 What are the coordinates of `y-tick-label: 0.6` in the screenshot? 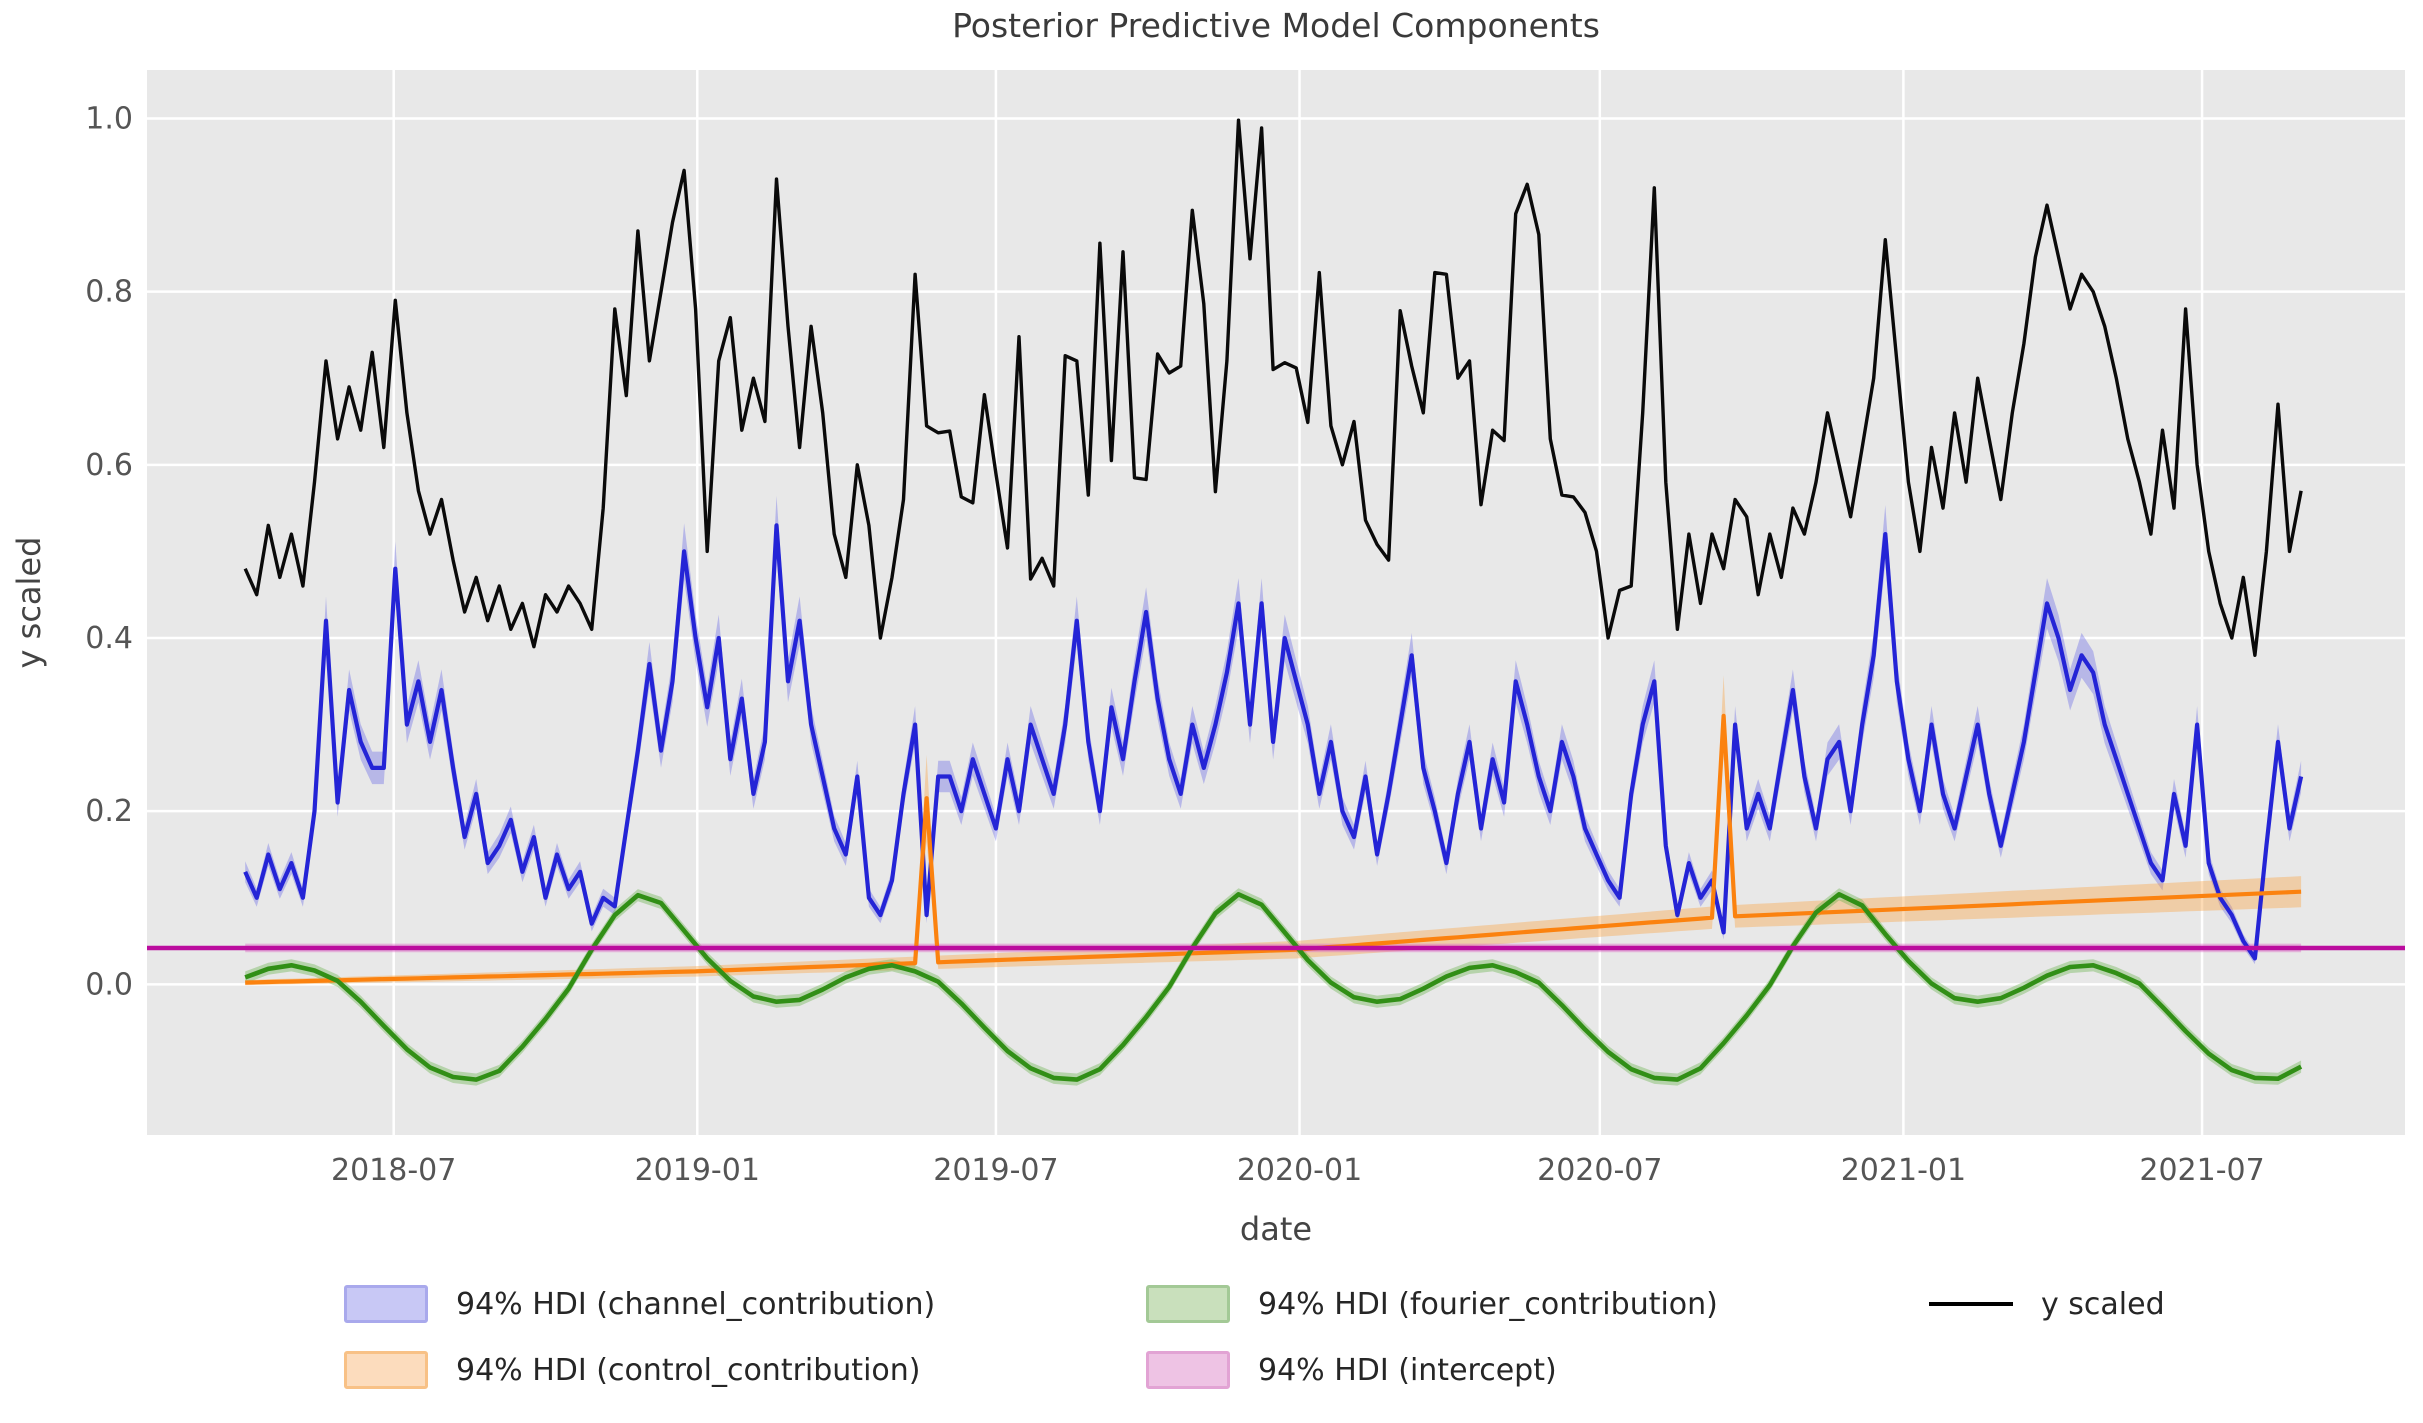 It's located at (109, 465).